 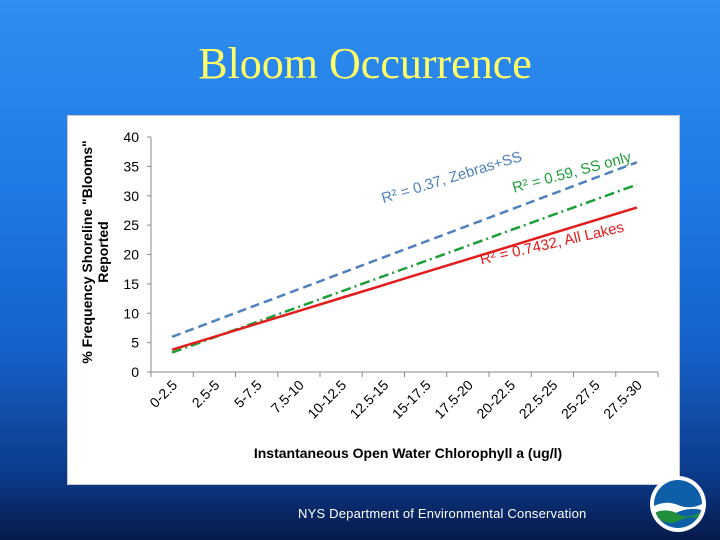 What do you see at coordinates (131, 196) in the screenshot?
I see `y-tick-label: 30` at bounding box center [131, 196].